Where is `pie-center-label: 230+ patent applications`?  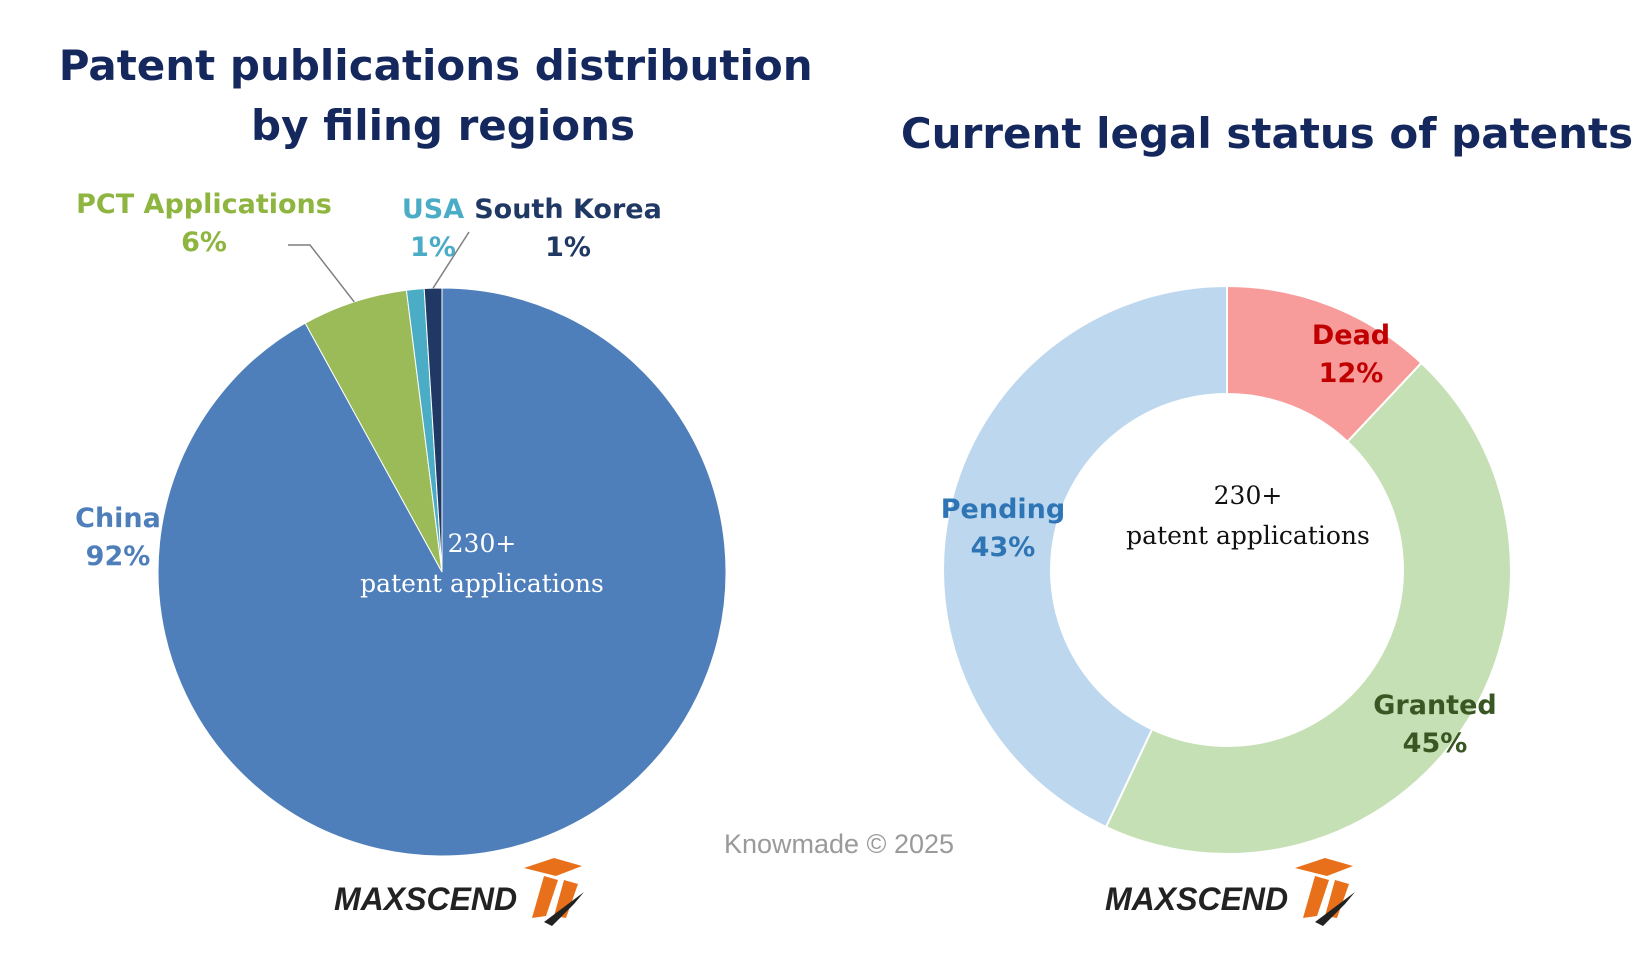 pie-center-label: 230+ patent applications is located at coordinates (482, 563).